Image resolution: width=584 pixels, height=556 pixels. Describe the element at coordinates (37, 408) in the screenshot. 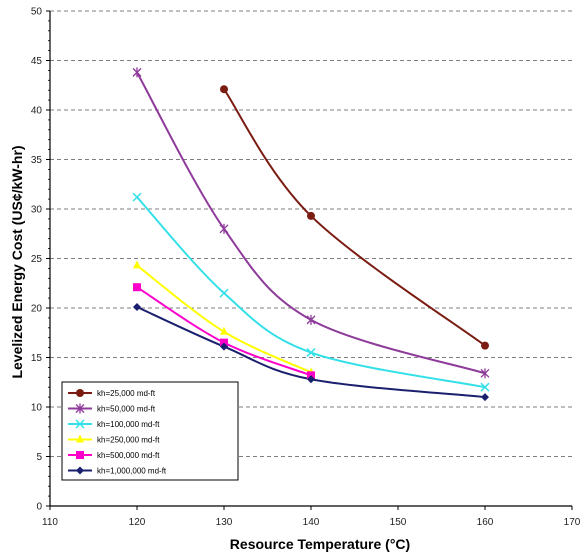

I see `y-tick-label: 10` at that location.